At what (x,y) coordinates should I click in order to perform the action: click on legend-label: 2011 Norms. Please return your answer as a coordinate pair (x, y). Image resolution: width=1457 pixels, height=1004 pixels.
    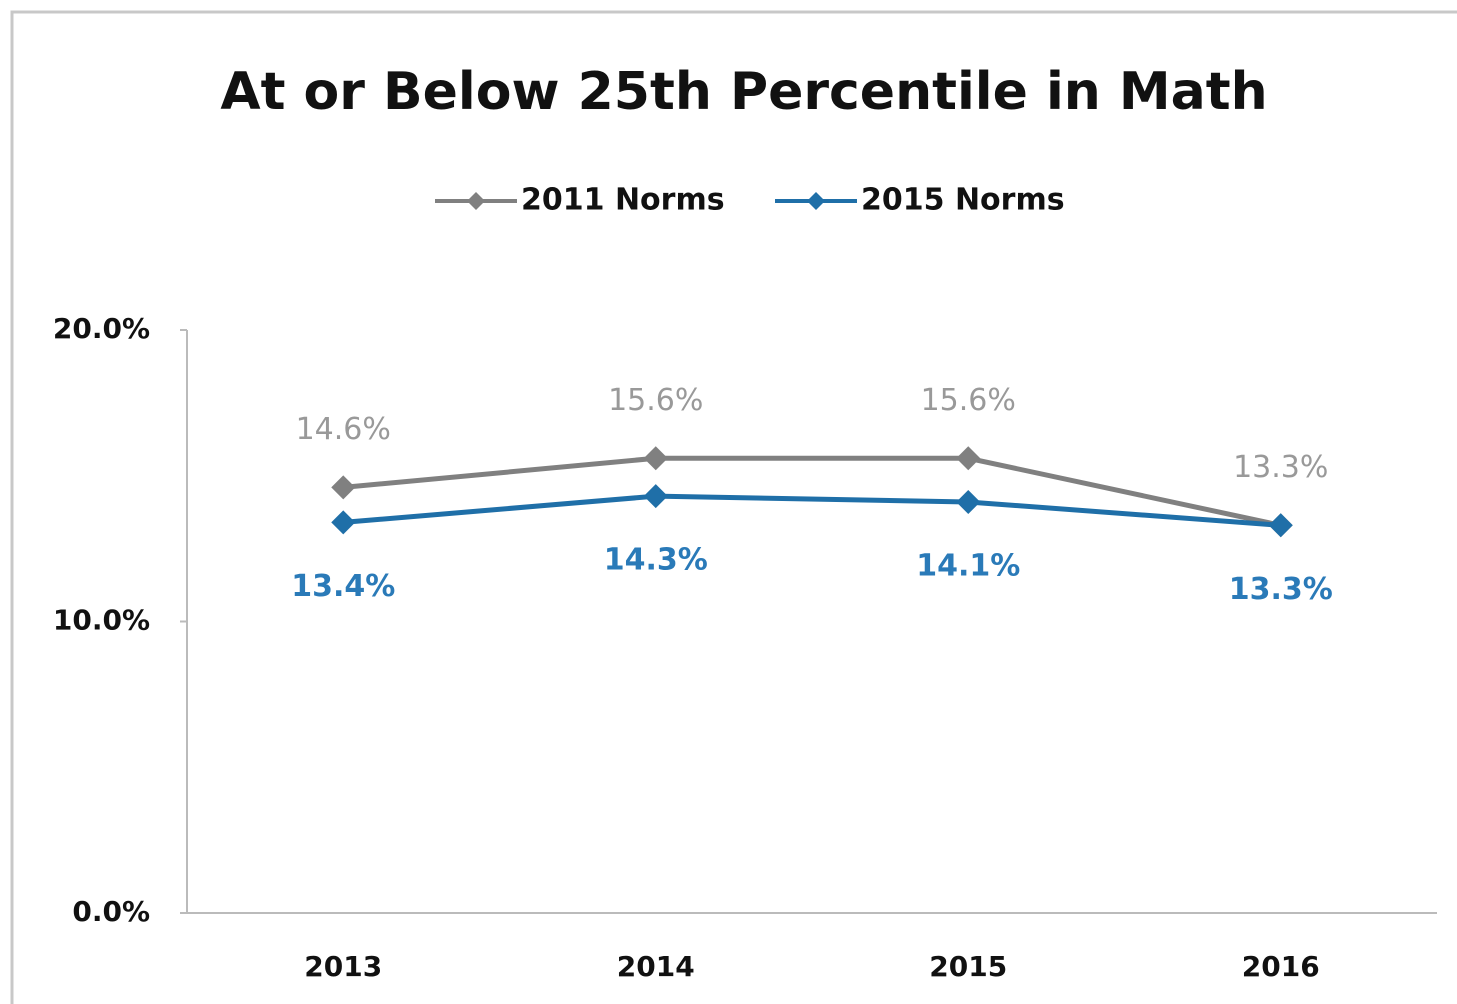
    Looking at the image, I should click on (623, 200).